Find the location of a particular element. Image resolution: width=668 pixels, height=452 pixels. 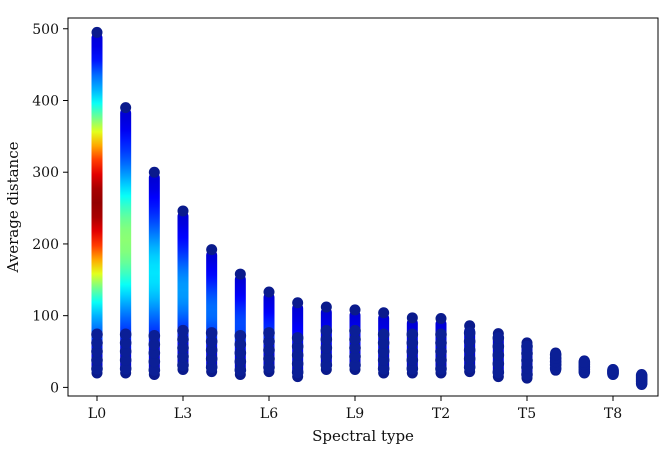

scatter-column-T3 is located at coordinates (469, 349).